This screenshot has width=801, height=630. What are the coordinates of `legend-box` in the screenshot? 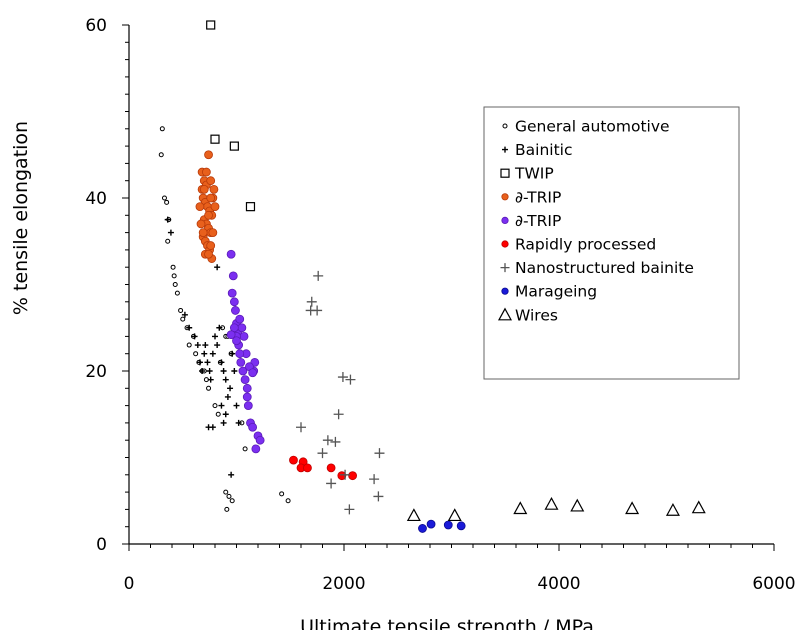 It's located at (611, 243).